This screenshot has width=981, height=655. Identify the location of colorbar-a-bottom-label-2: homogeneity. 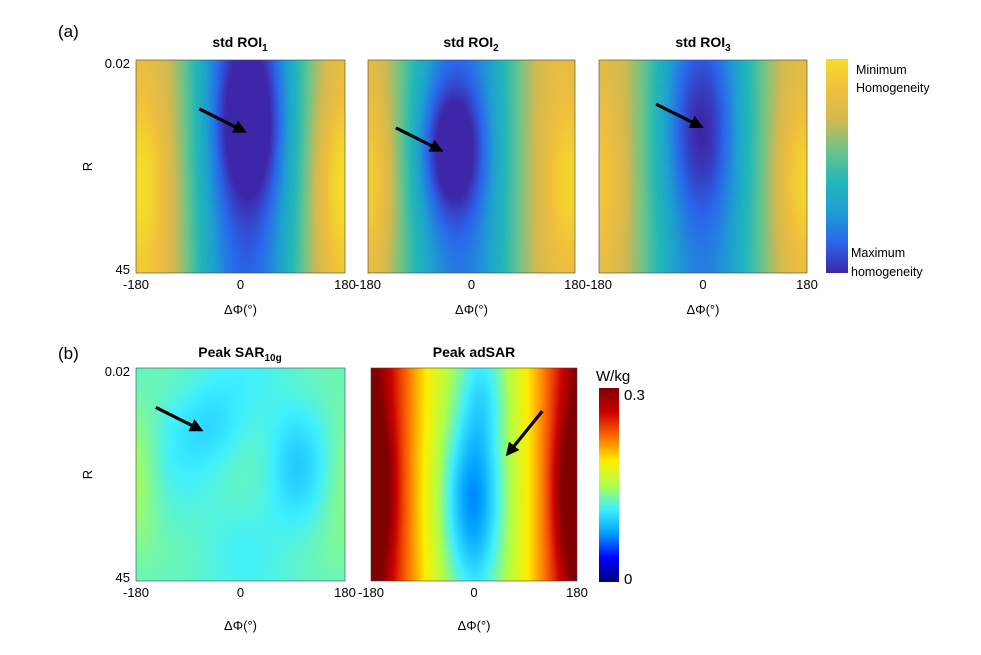
(887, 272).